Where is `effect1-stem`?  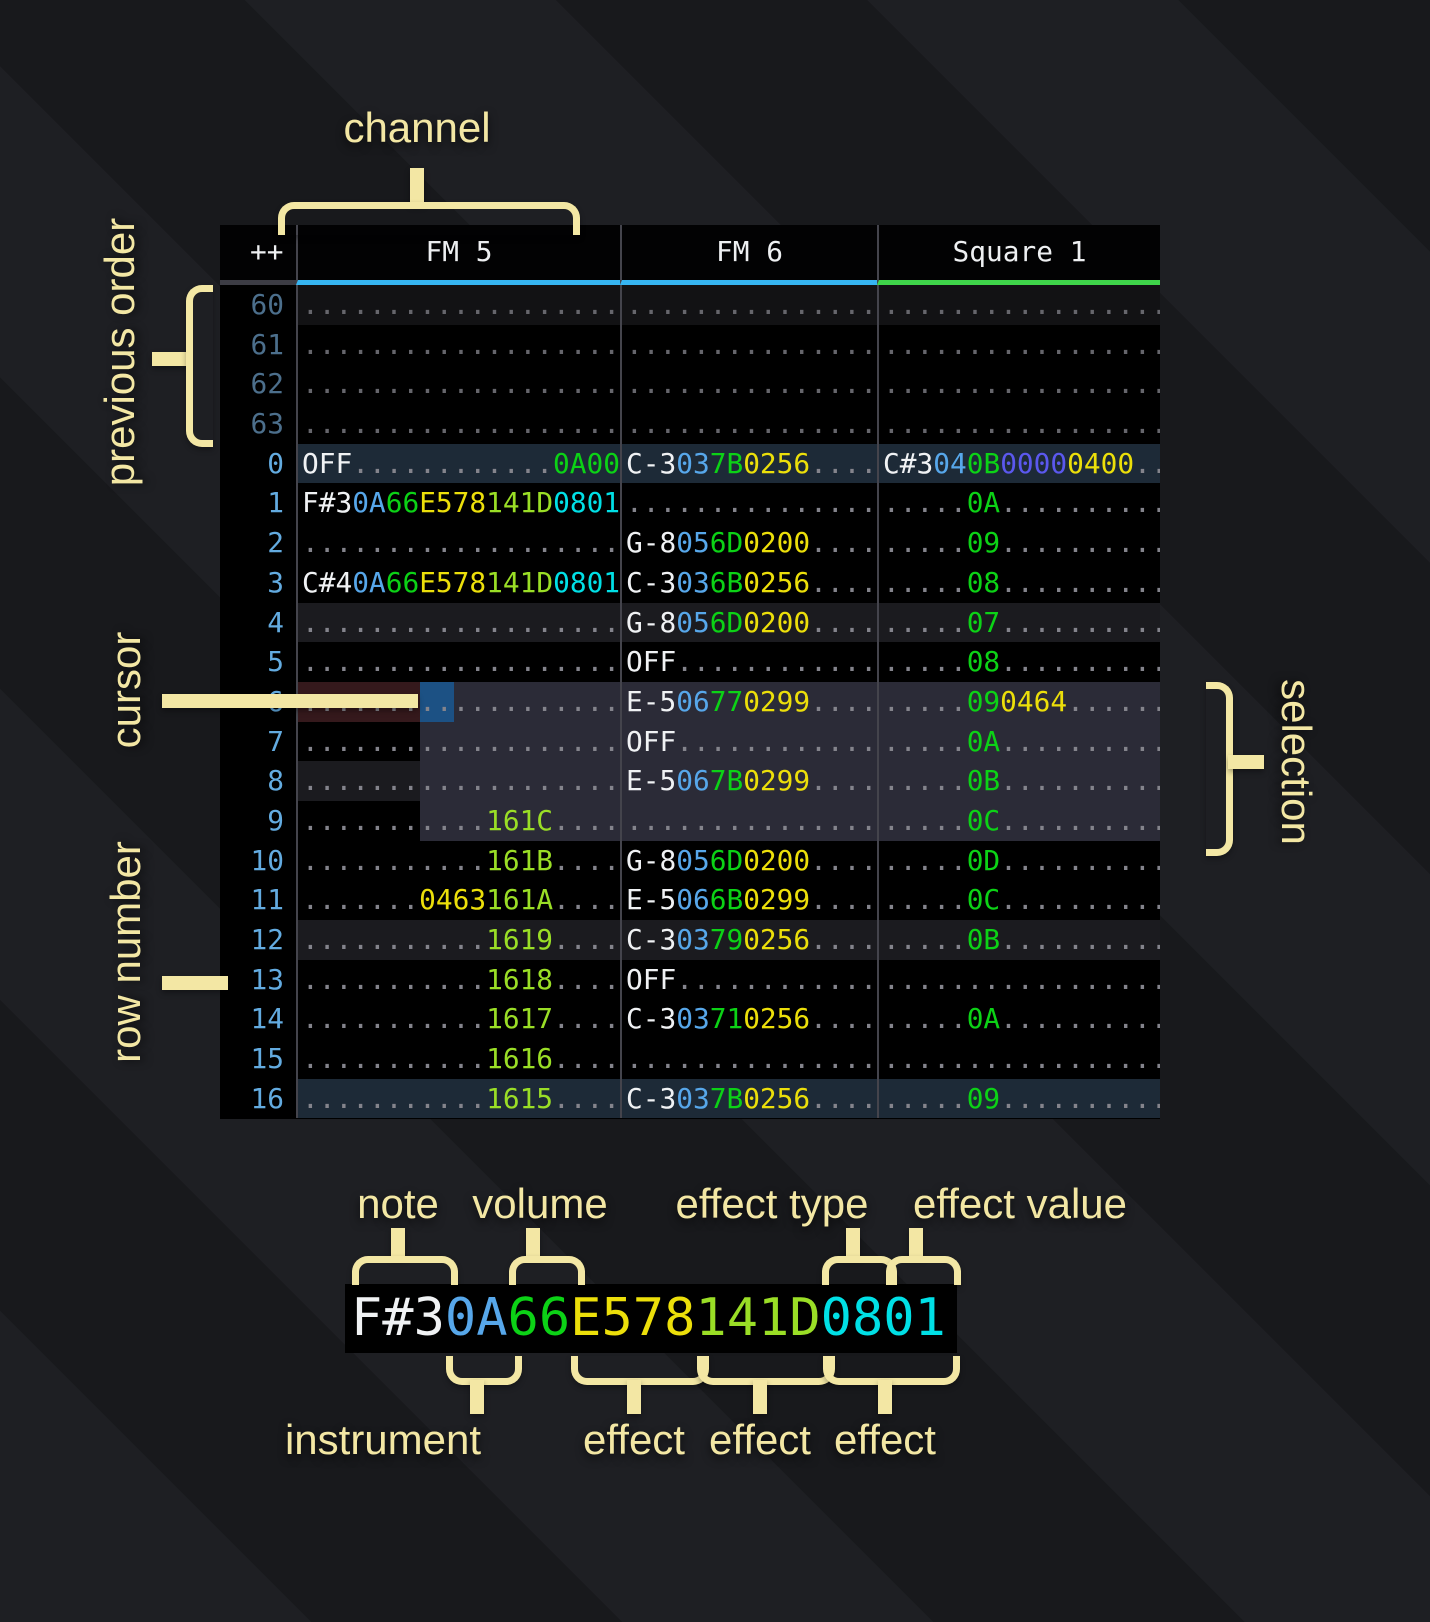 effect1-stem is located at coordinates (634, 1397).